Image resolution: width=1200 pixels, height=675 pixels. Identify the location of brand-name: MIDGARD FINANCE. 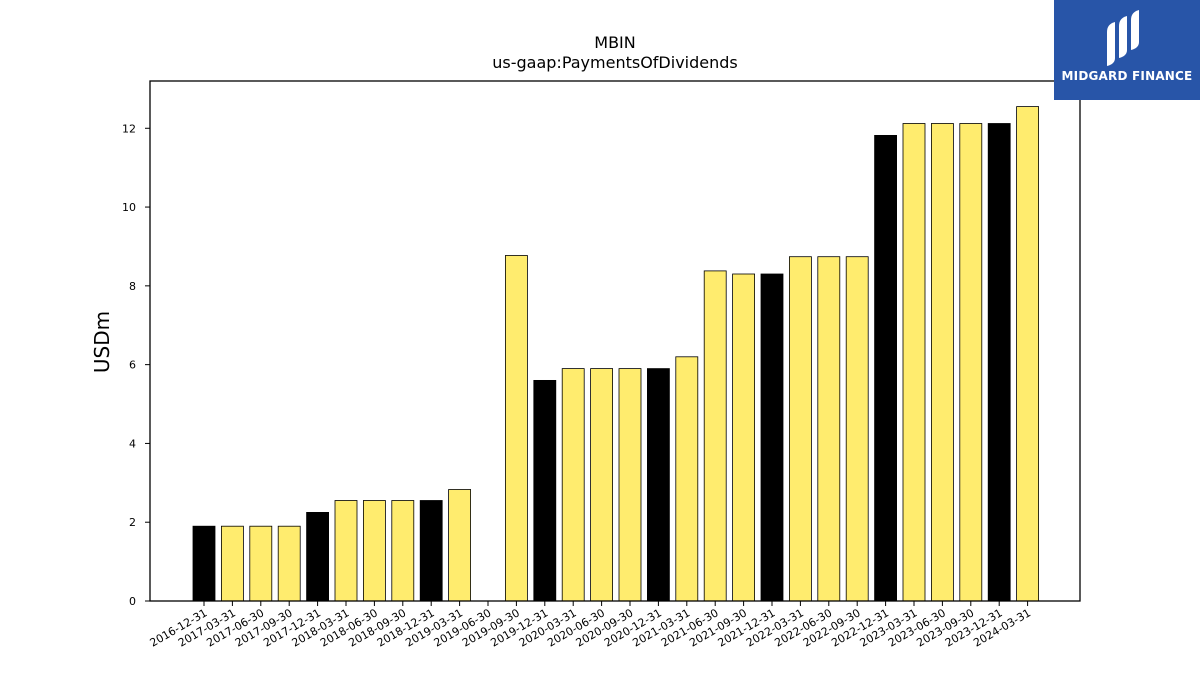
(1127, 76).